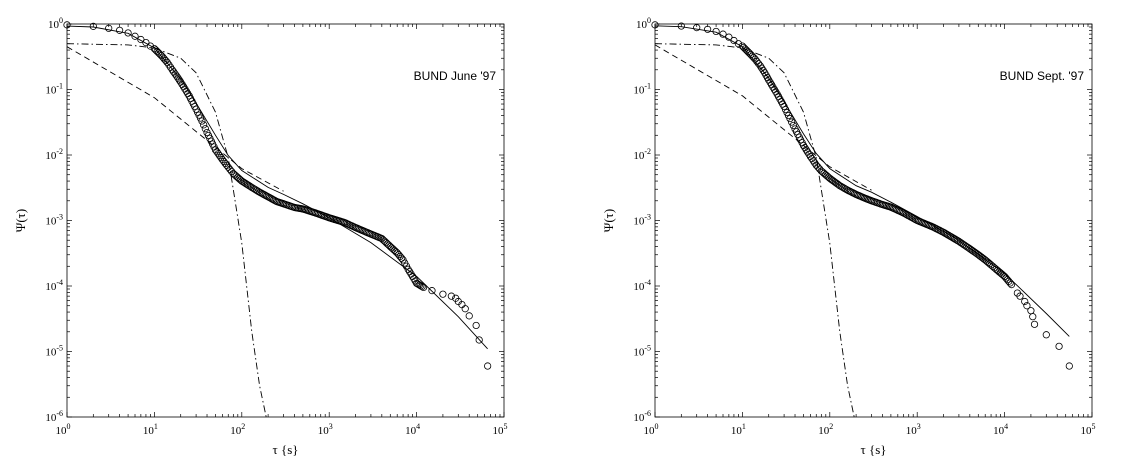 Image resolution: width=1148 pixels, height=459 pixels. I want to click on chart-annotation: BUND Sept. '97, so click(1042, 76).